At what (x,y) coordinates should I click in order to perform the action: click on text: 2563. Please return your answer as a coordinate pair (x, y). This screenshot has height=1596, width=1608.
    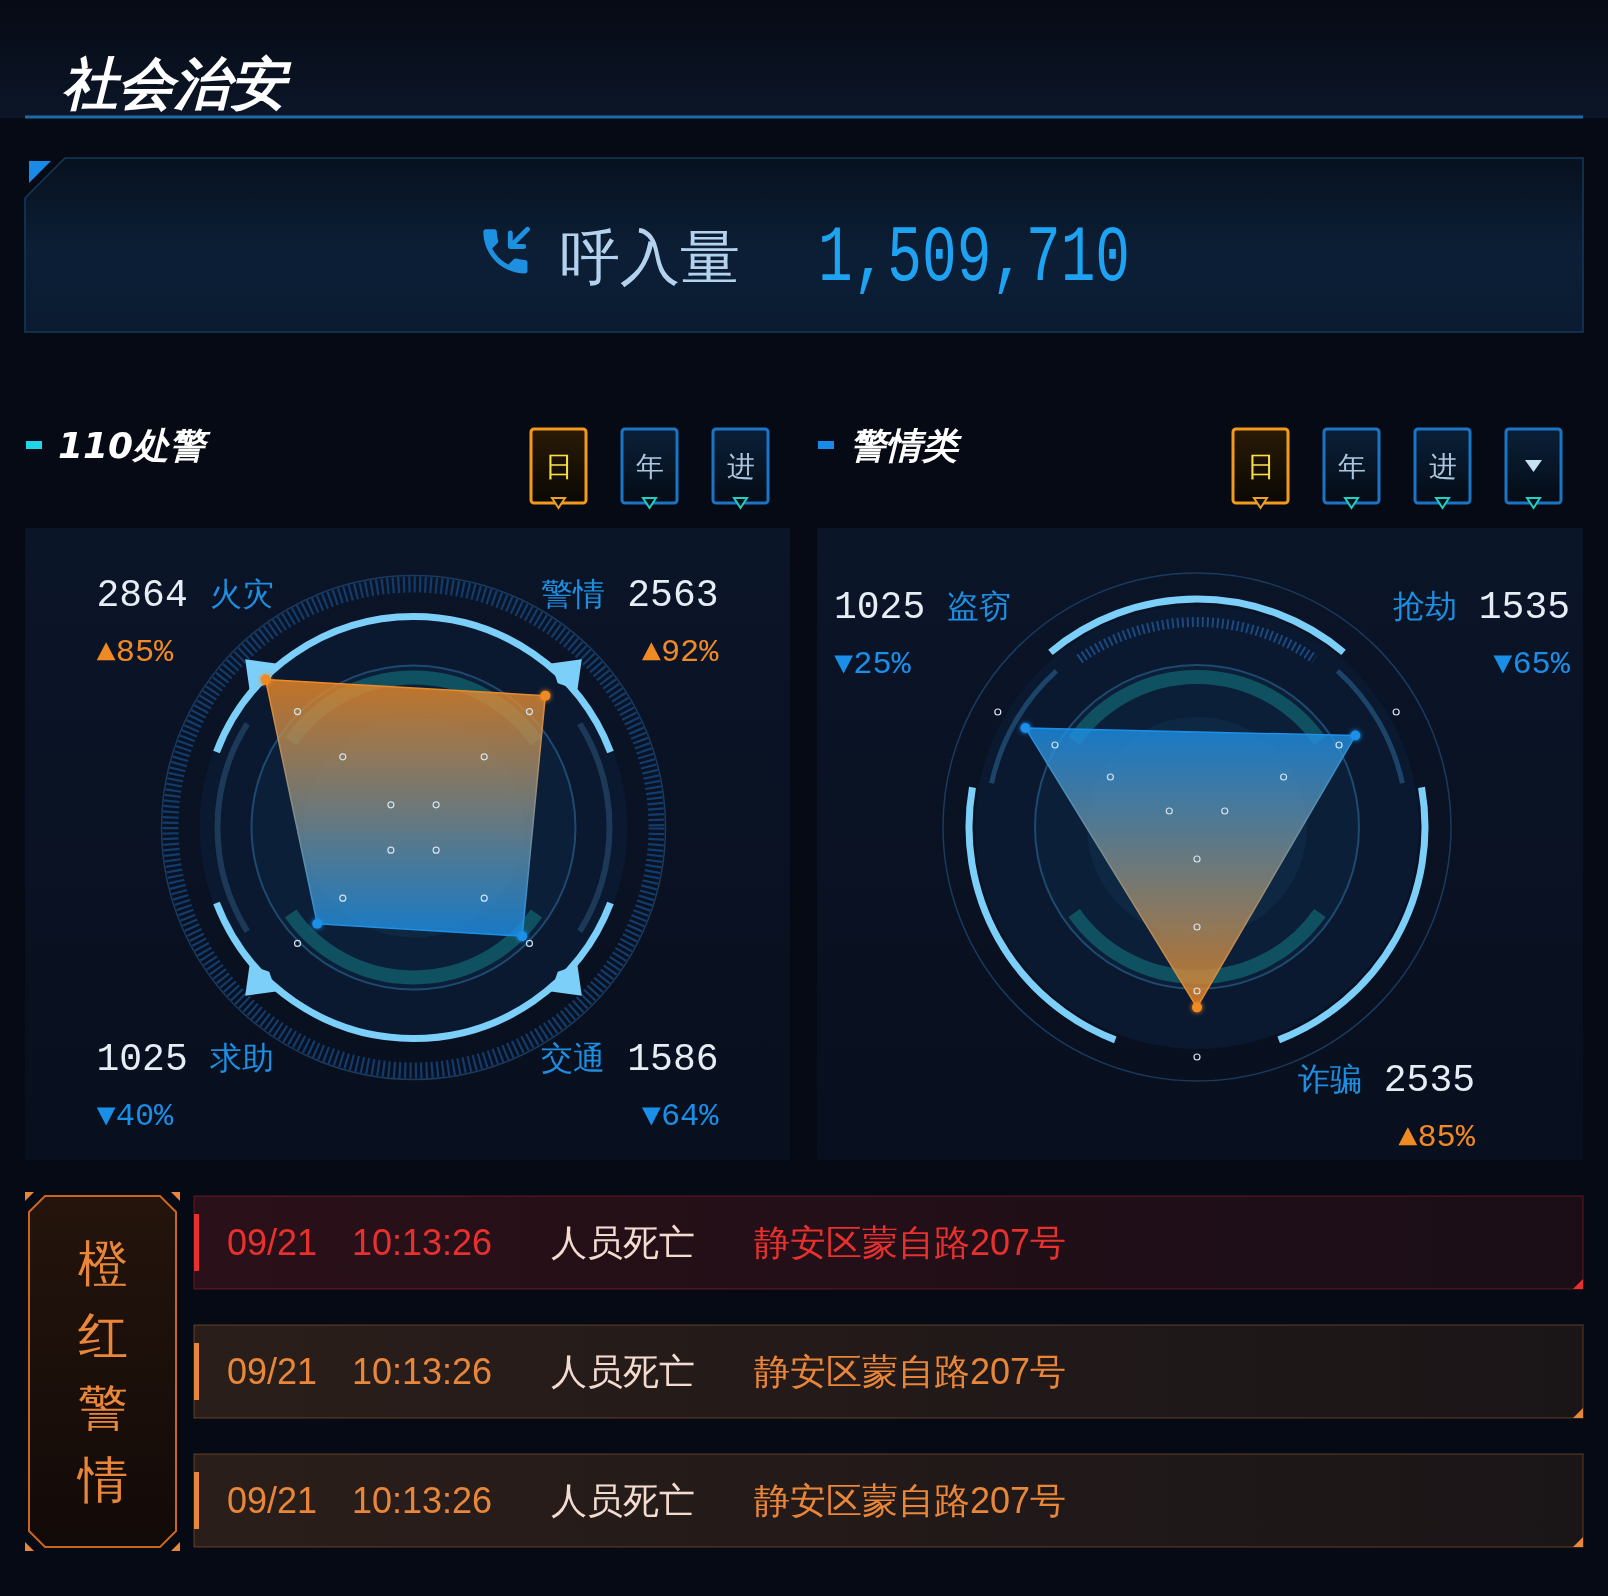
    Looking at the image, I should click on (673, 595).